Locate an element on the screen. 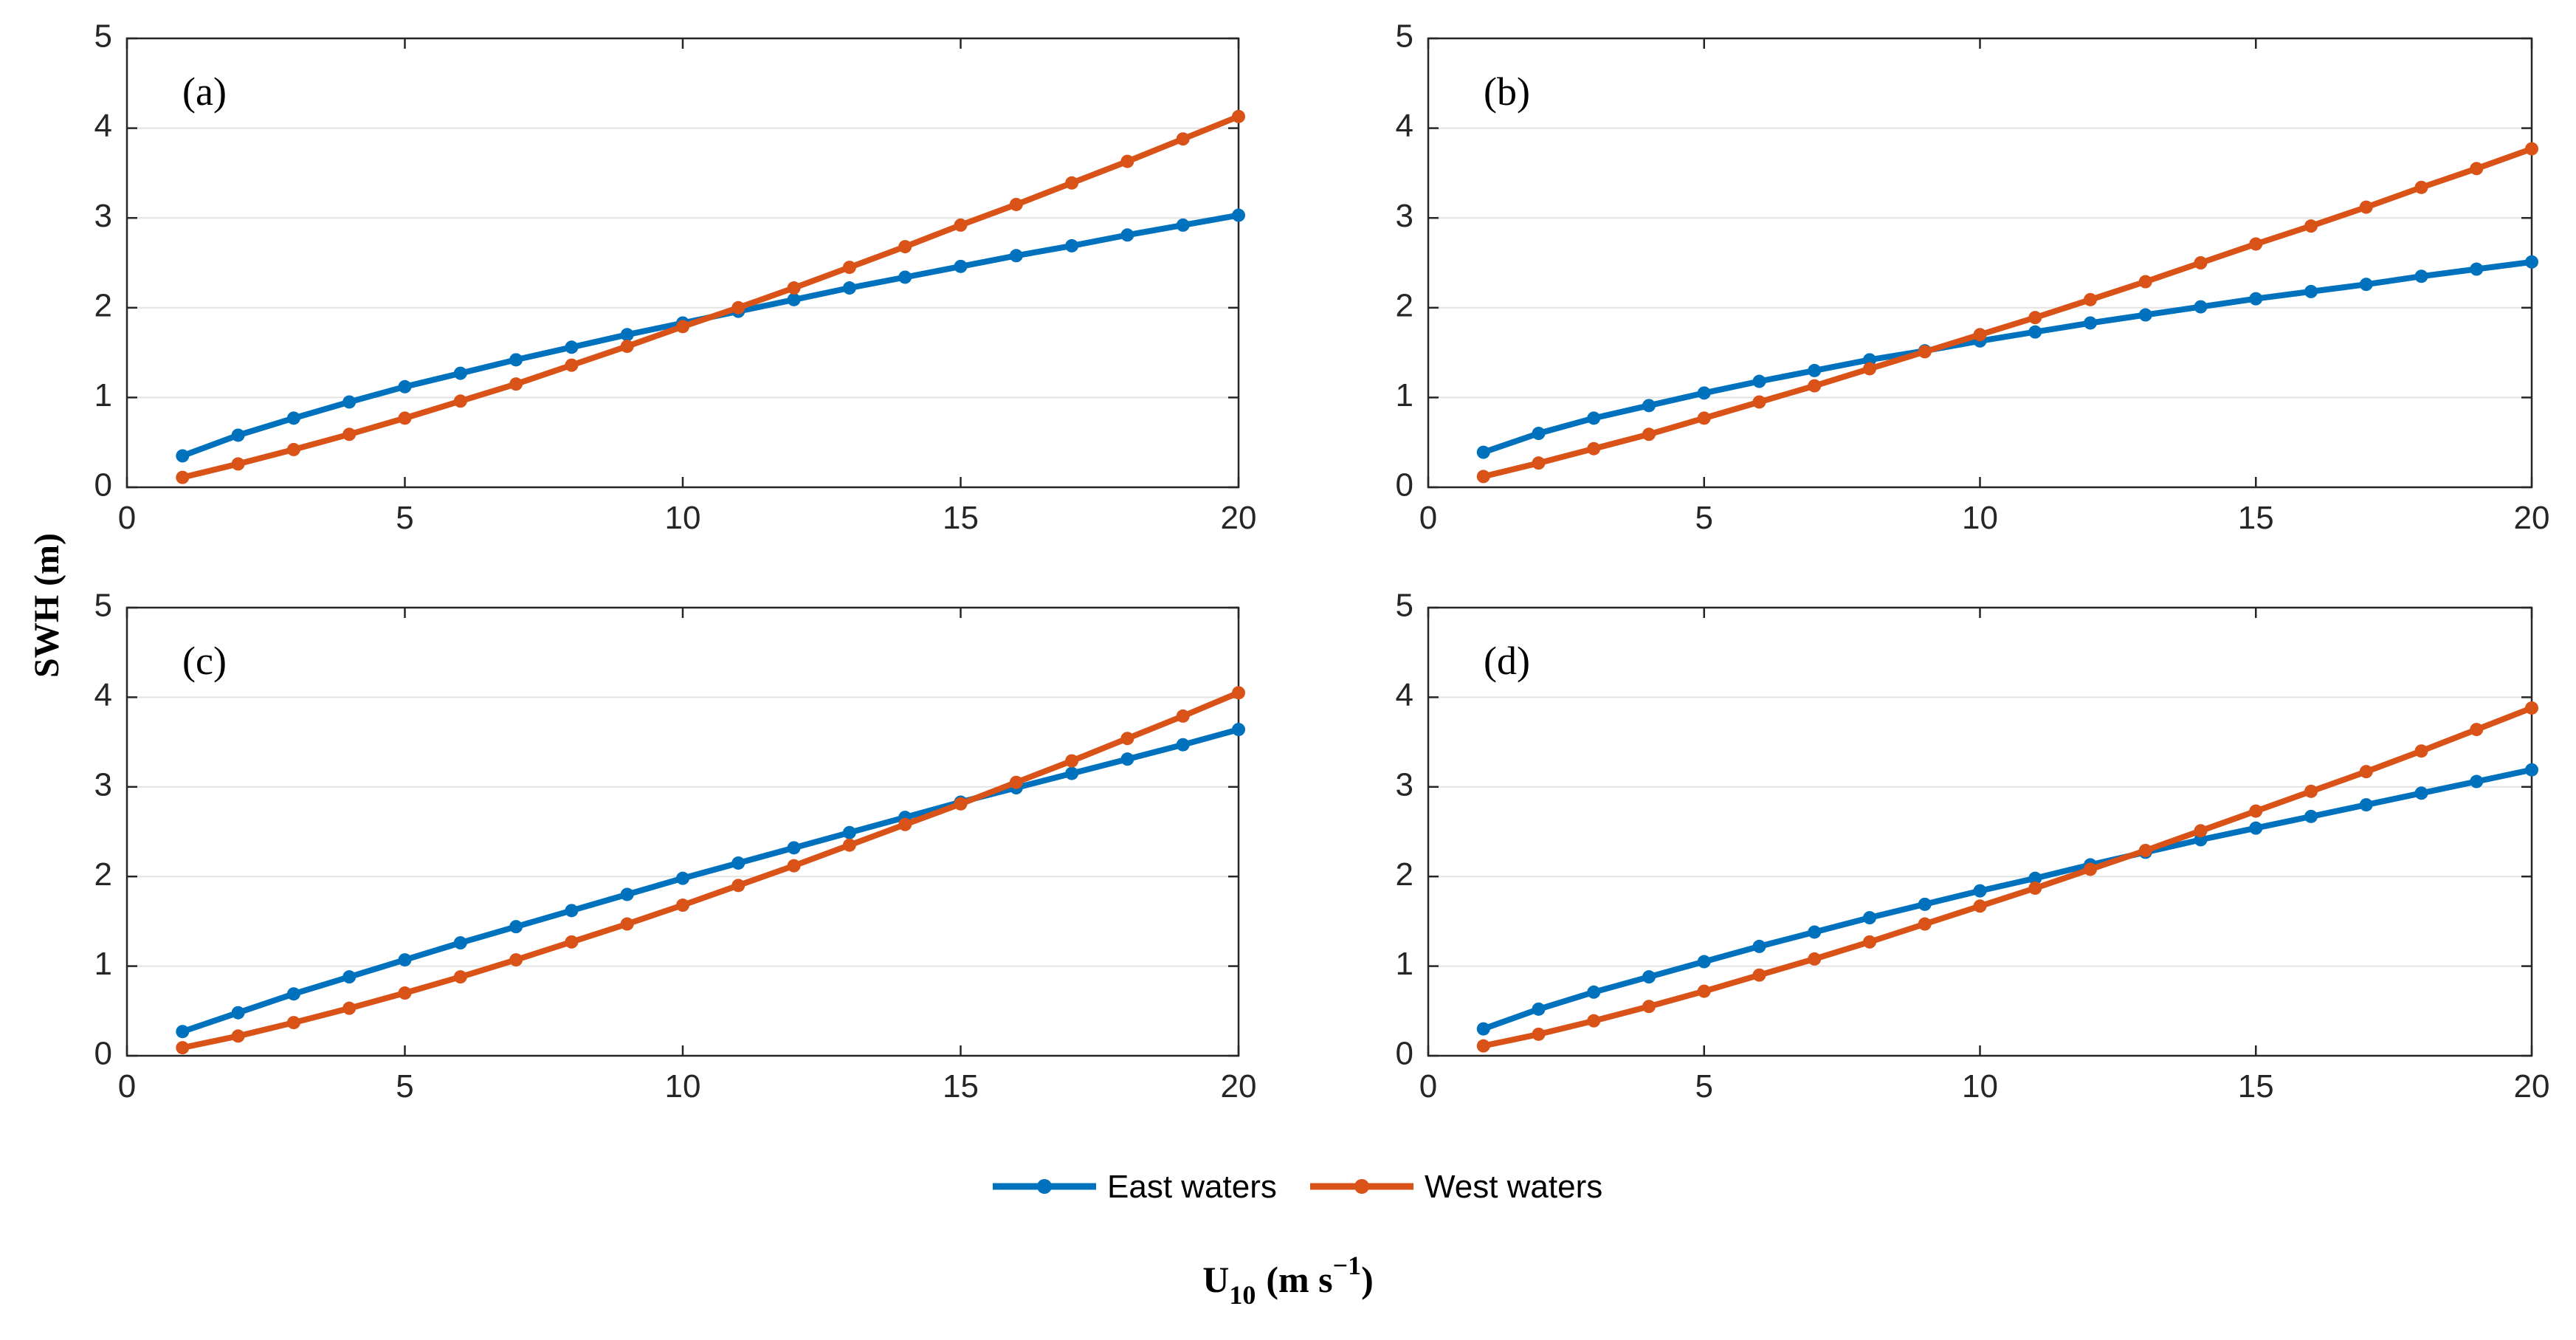 Image resolution: width=2576 pixels, height=1340 pixels. x-axis-label-close: ) is located at coordinates (1368, 1280).